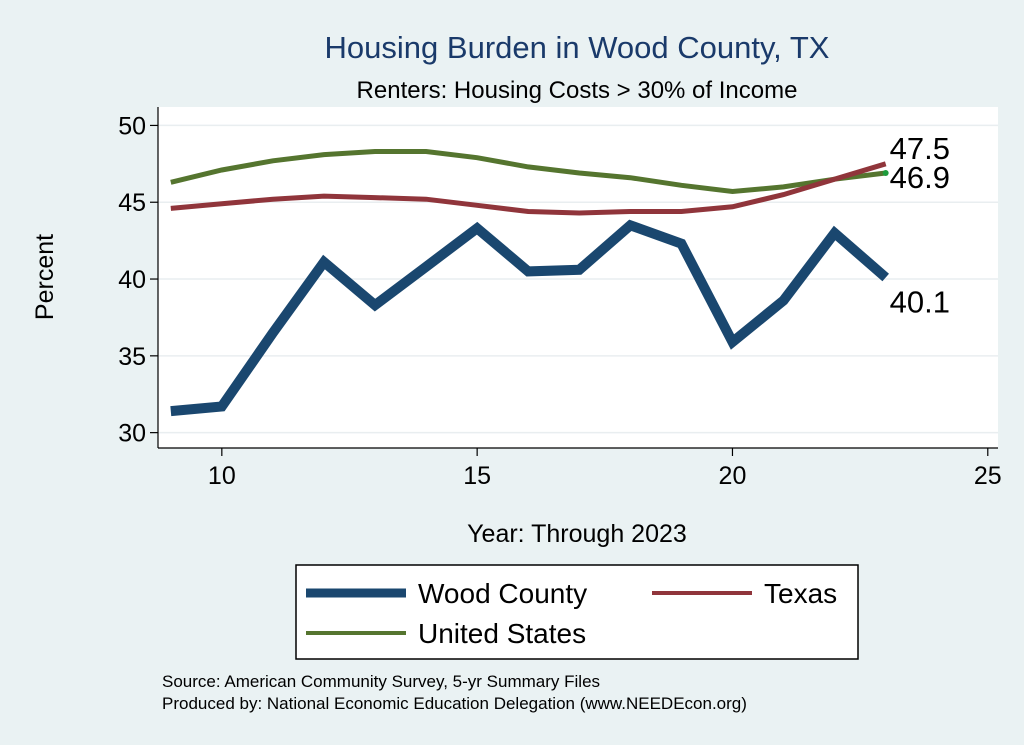  I want to click on y-tick-label: 45, so click(132, 203).